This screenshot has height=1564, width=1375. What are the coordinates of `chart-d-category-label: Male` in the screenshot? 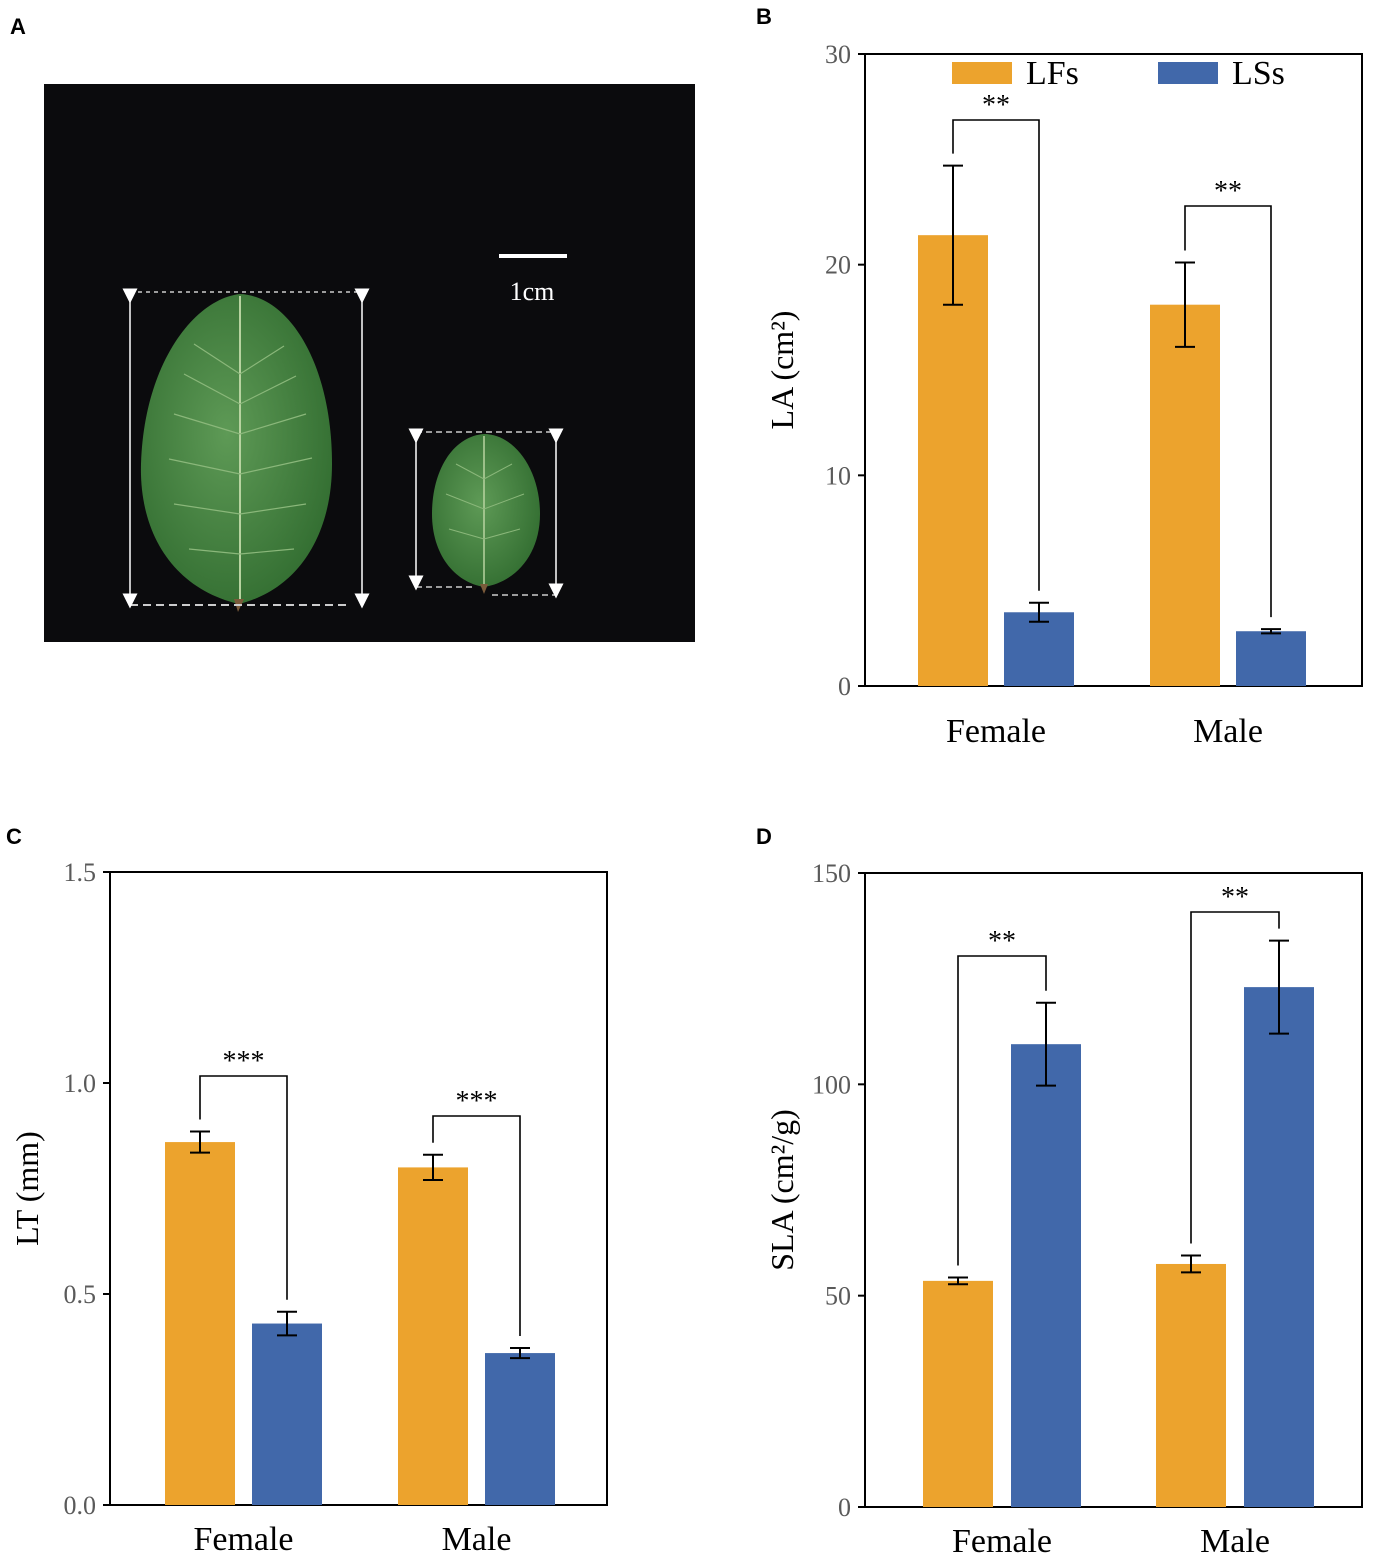 It's located at (1235, 1541).